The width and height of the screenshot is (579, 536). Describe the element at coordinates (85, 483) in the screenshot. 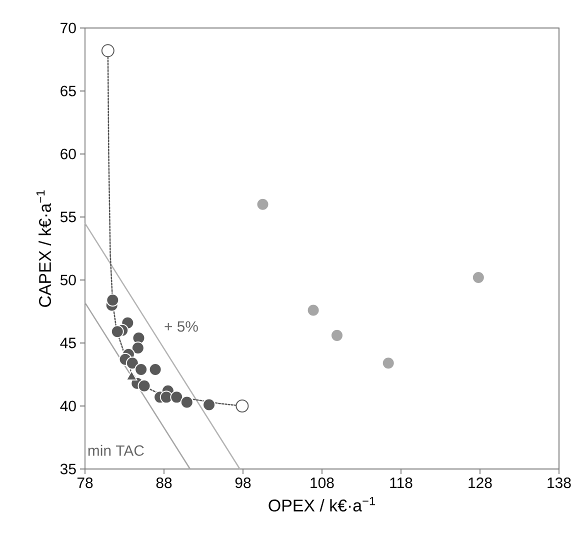

I see `x-tick-label: 78` at that location.